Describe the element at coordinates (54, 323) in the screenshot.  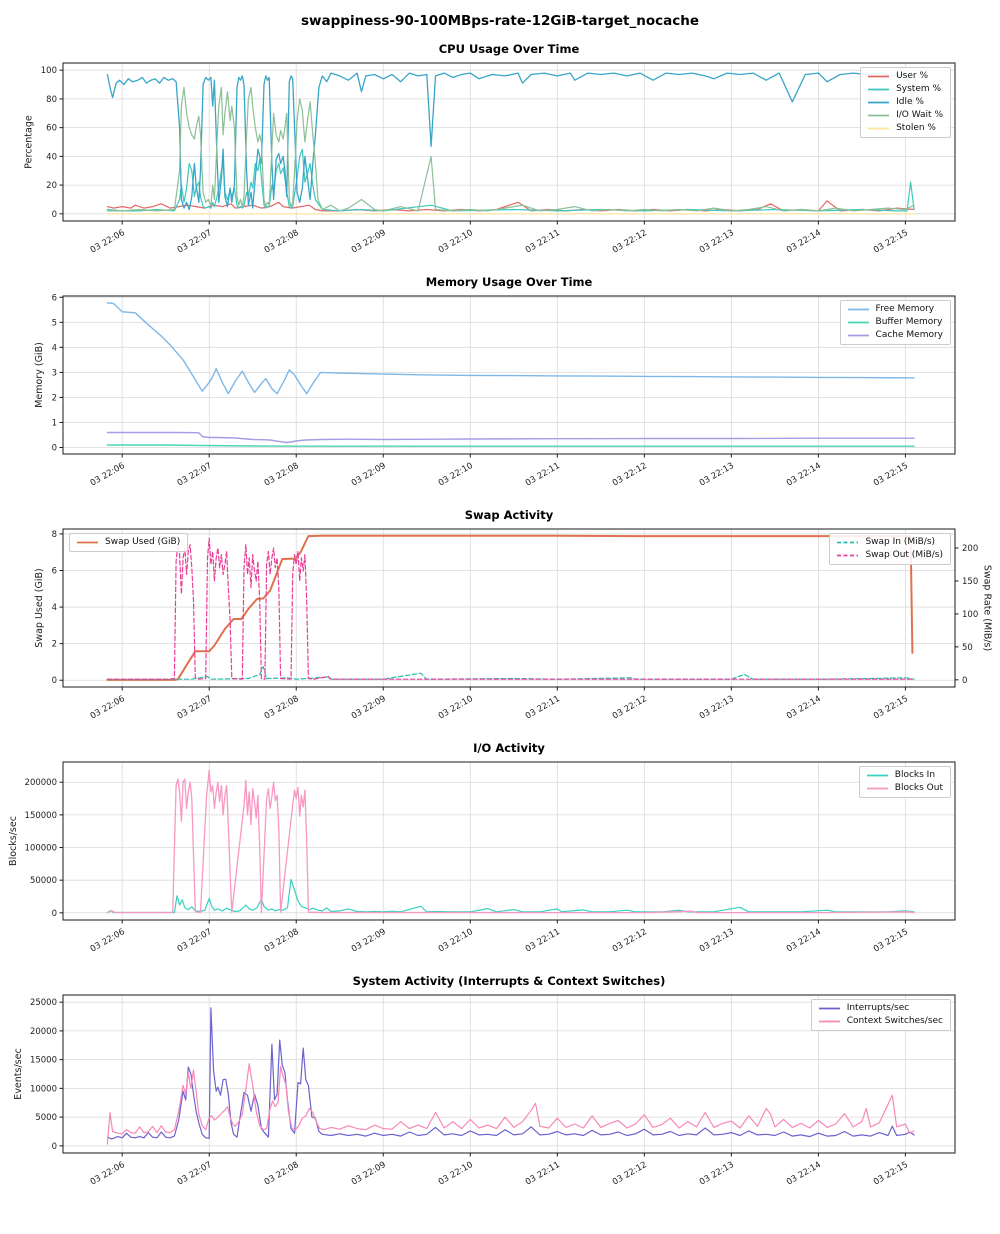
I see `y-tick-label: 5` at that location.